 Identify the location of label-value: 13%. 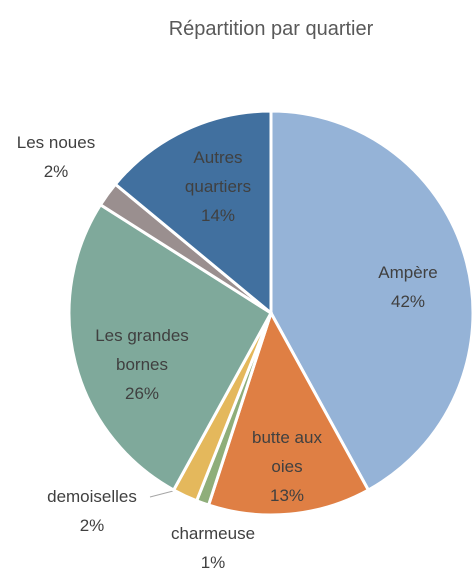
(287, 495).